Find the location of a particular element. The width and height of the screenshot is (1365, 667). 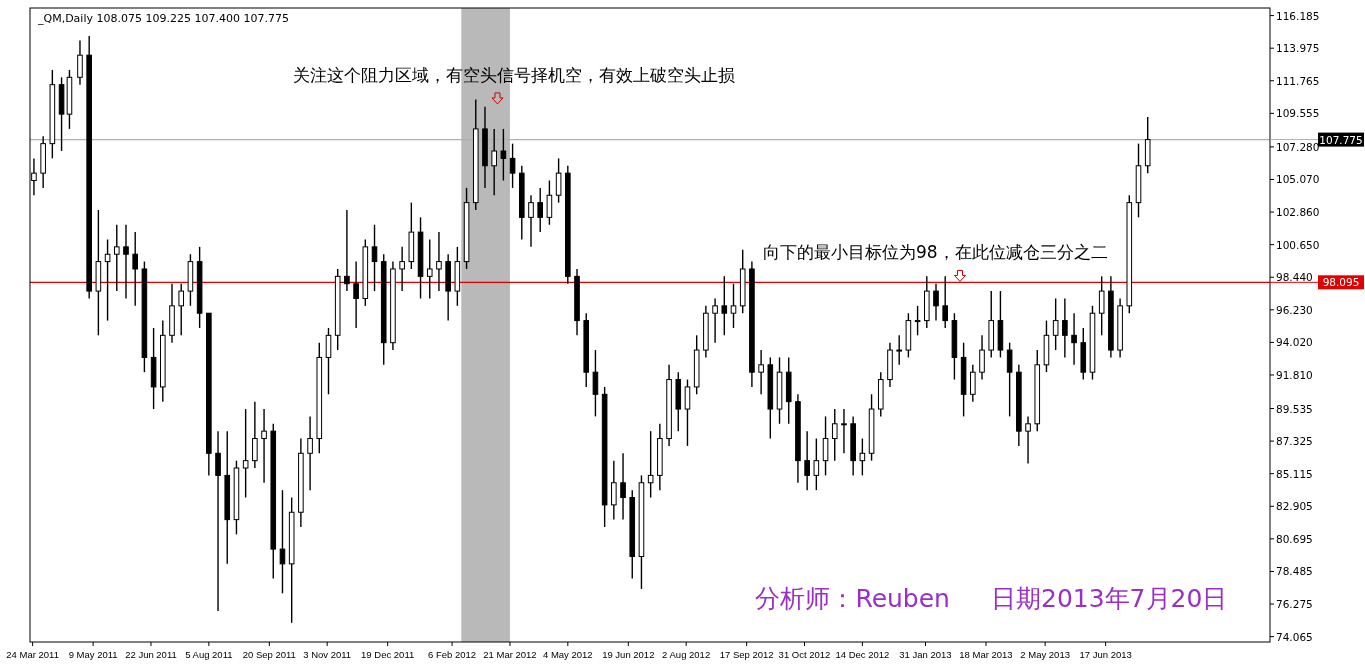

x-tick-label: 19 Dec 2011 is located at coordinates (388, 654).